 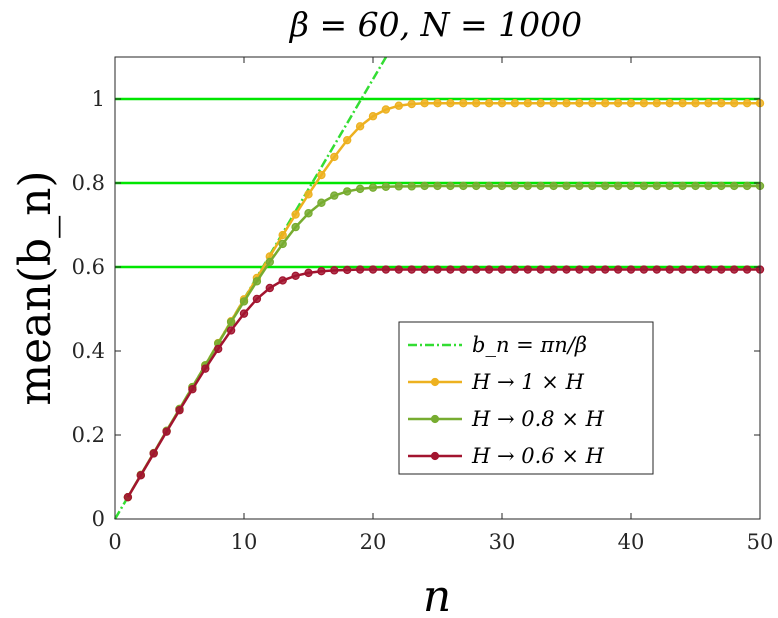 I want to click on x-tick-label: 20, so click(x=373, y=542).